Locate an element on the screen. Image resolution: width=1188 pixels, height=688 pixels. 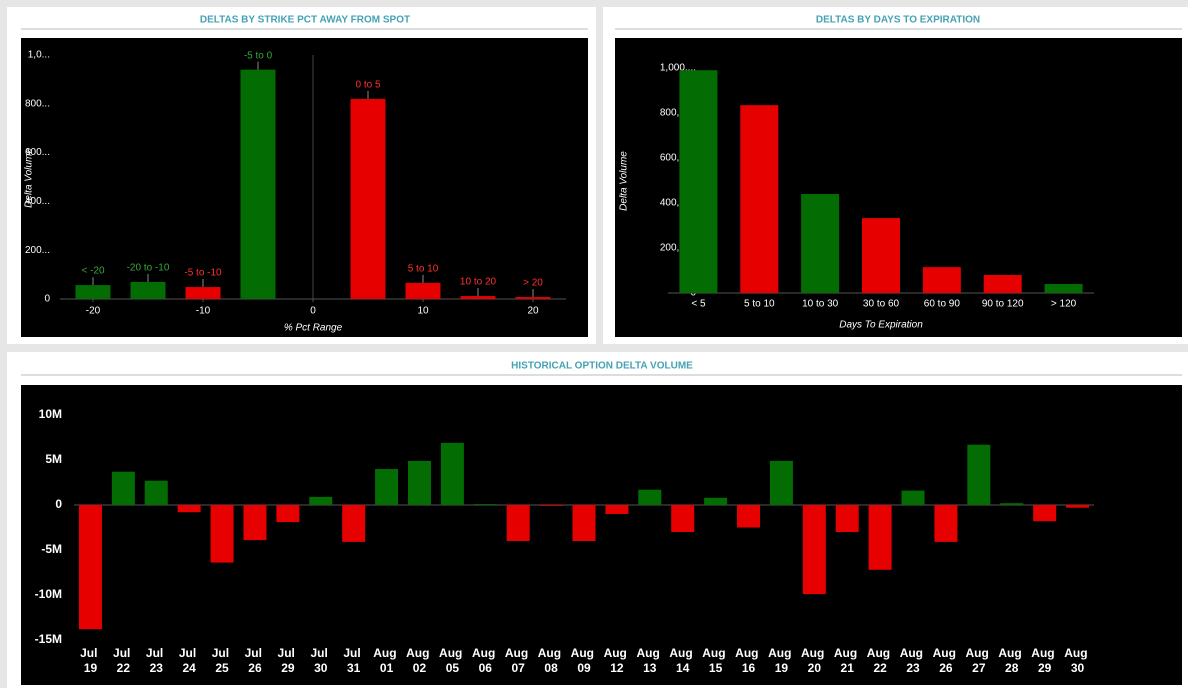
x-tick-label: Aug 30 is located at coordinates (1077, 660).